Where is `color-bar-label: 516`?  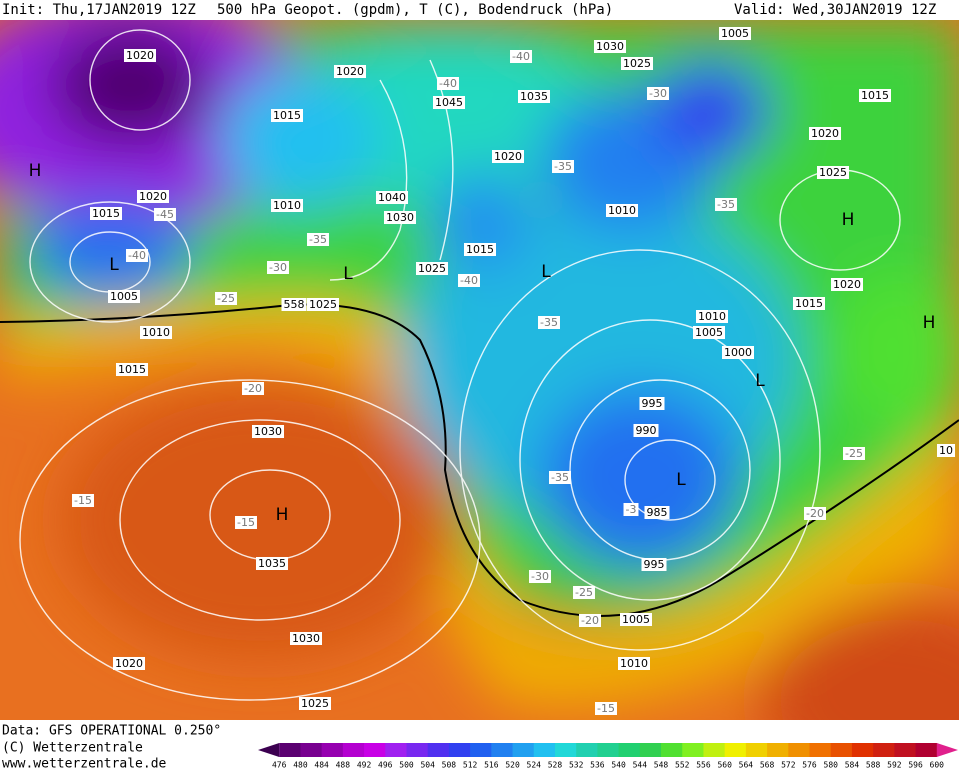
color-bar-label: 516 is located at coordinates (491, 765).